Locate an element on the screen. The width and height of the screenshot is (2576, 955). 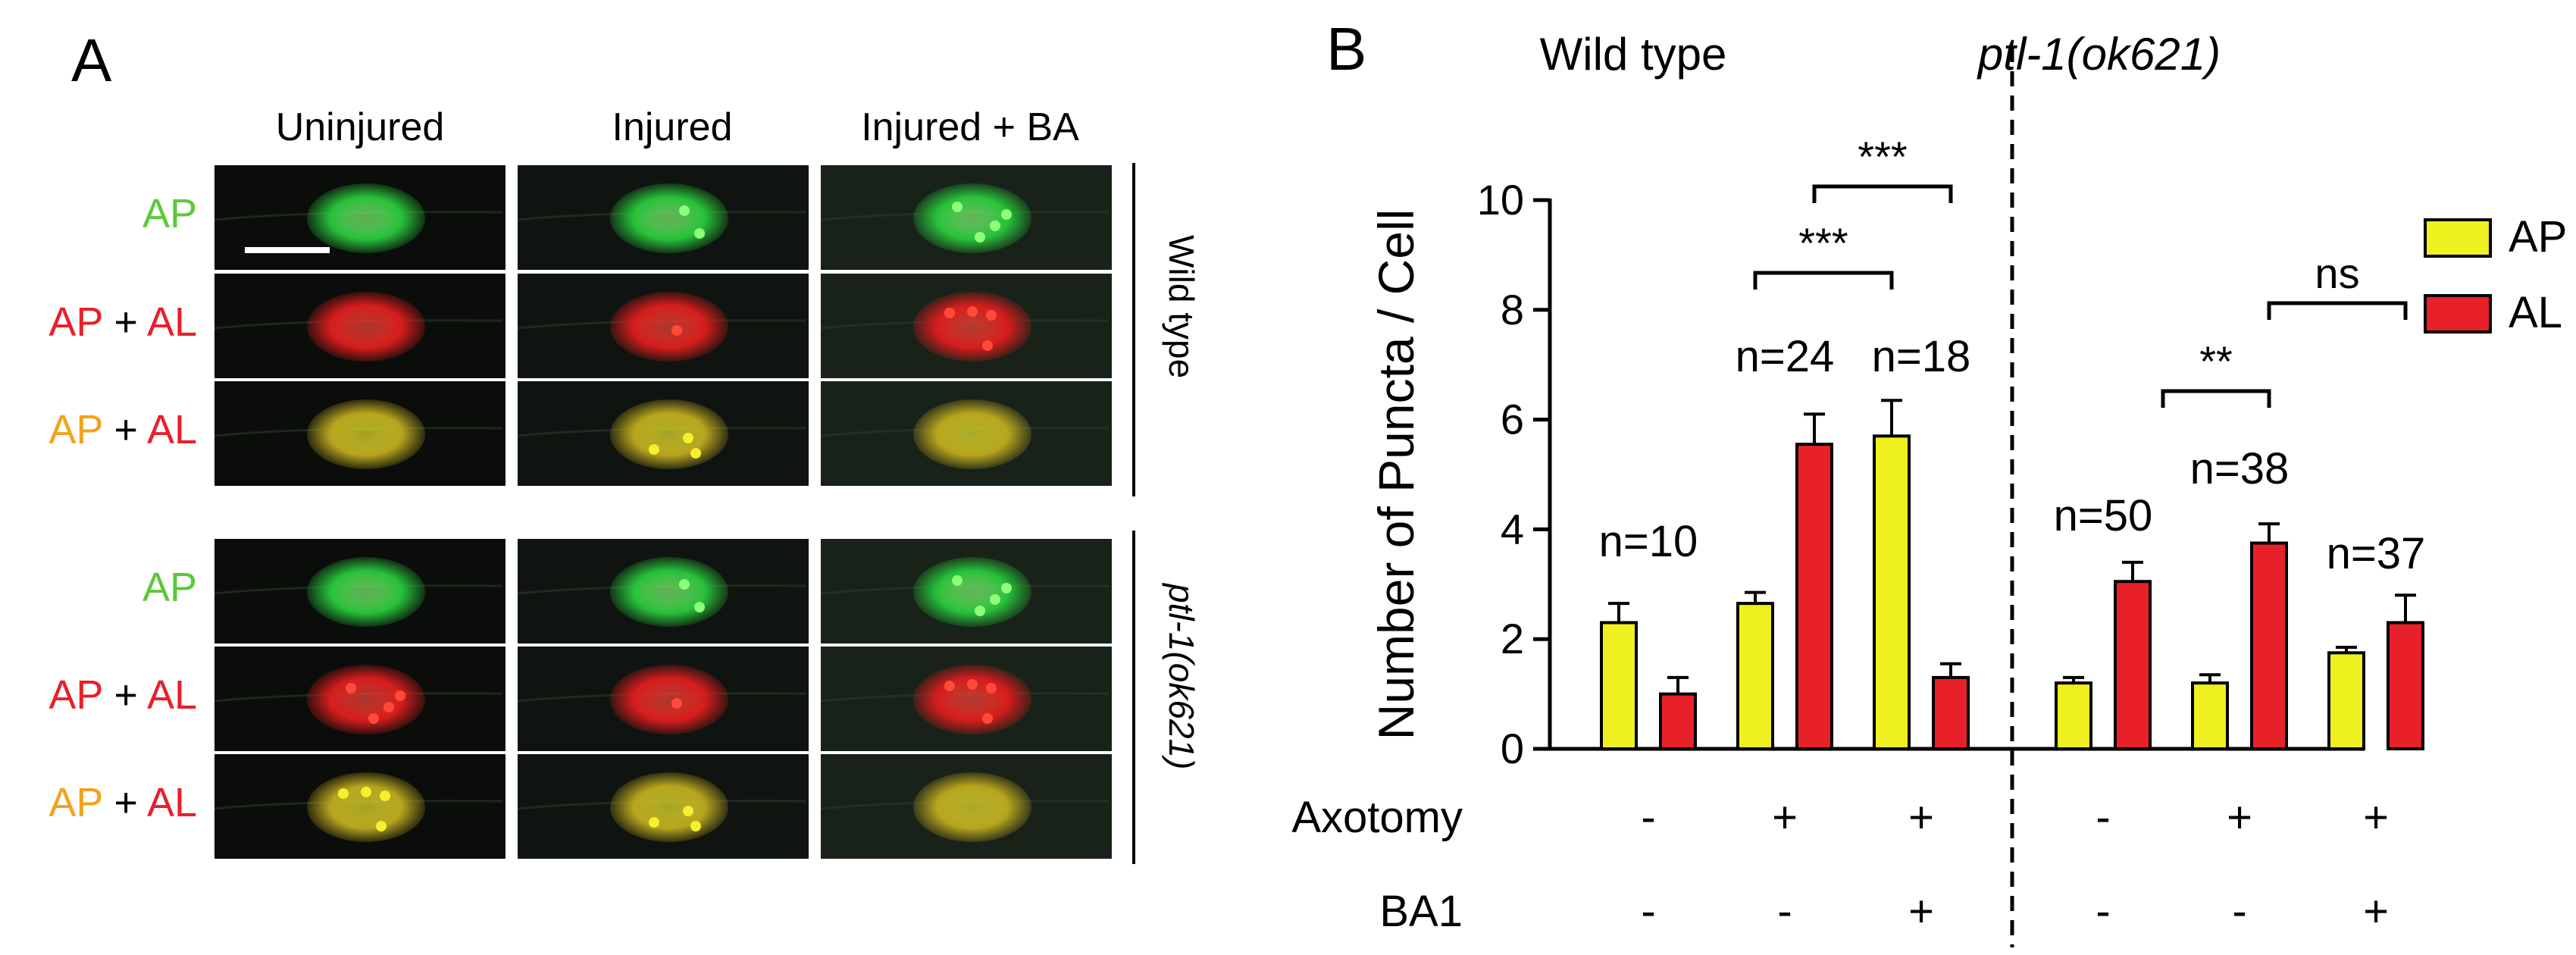
row-label-3: AP + AL is located at coordinates (121, 429).